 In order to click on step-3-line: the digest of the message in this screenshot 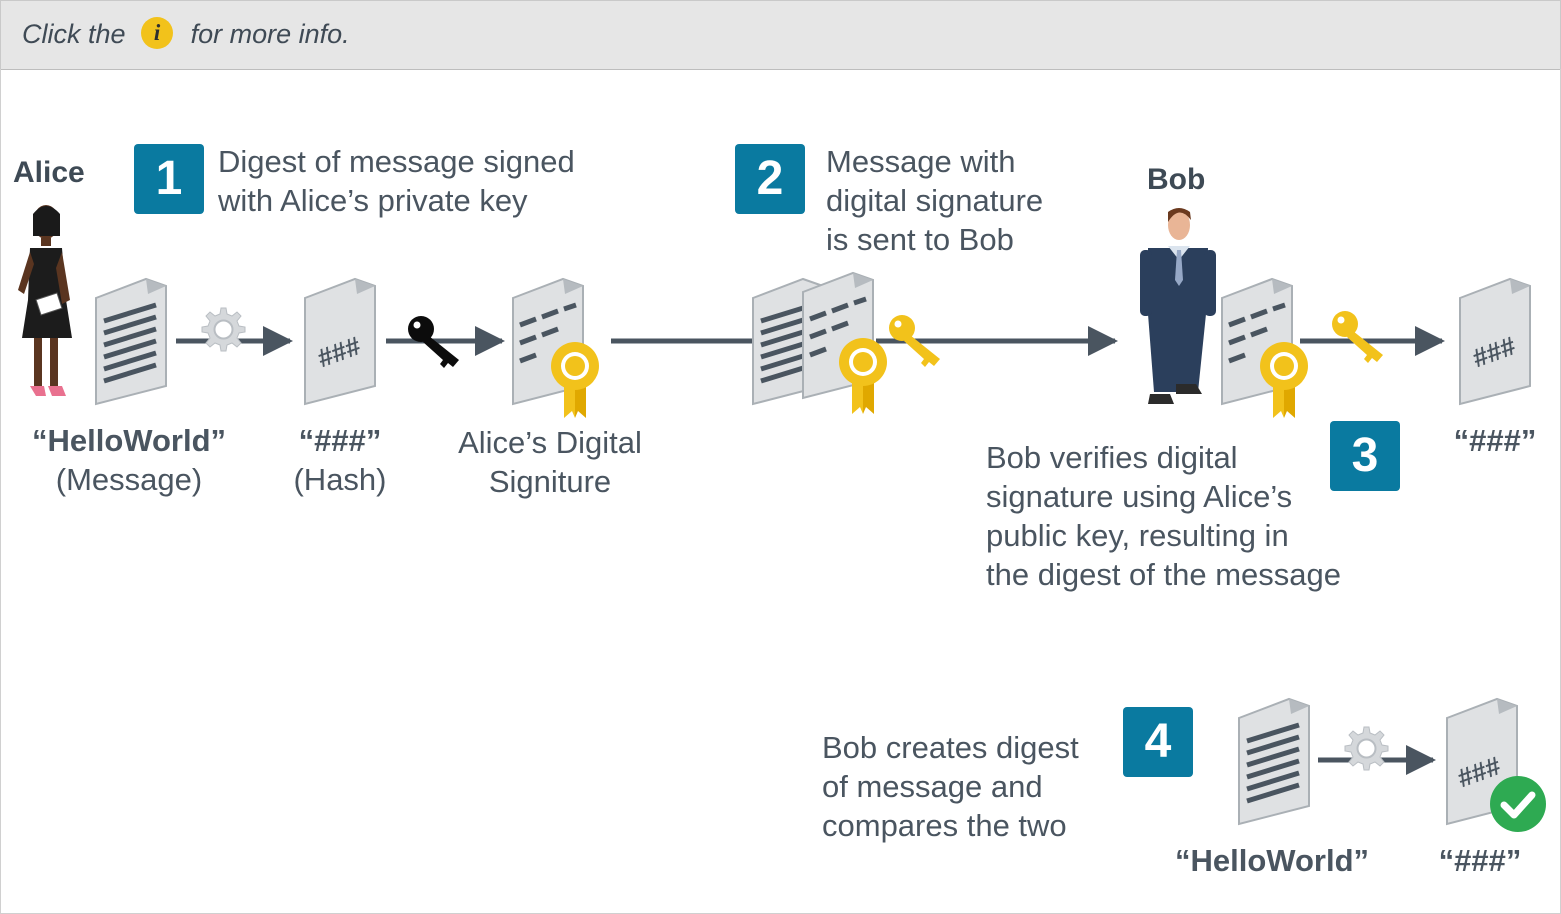, I will do `click(1164, 574)`.